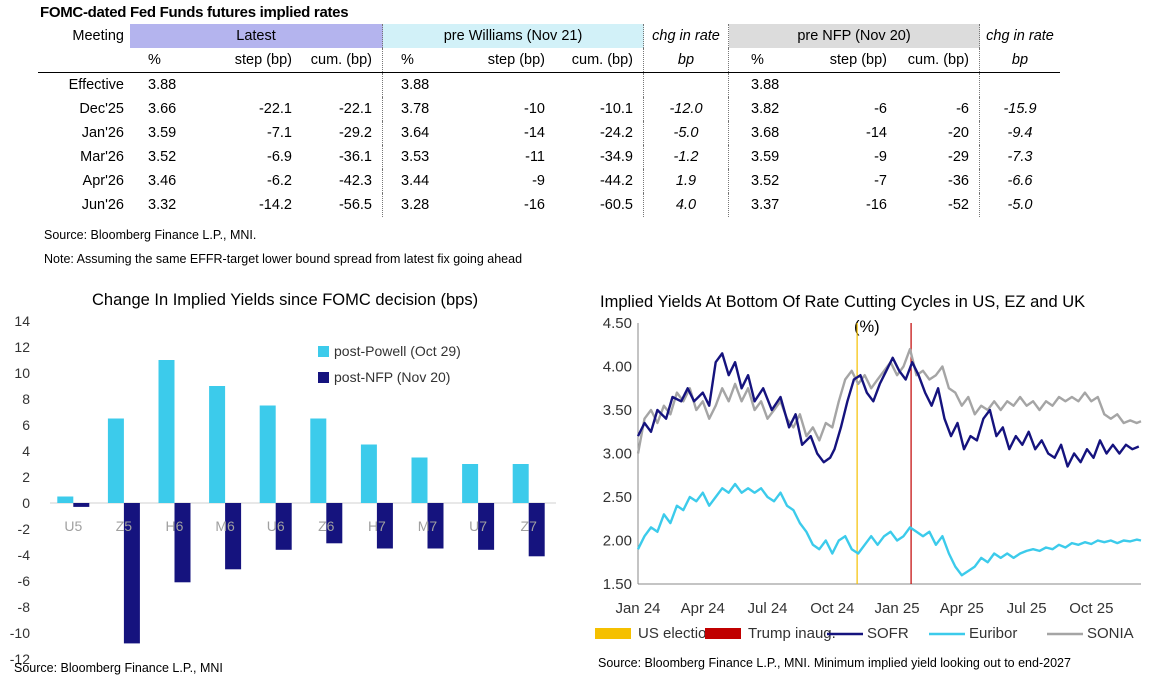 The width and height of the screenshot is (1154, 680). What do you see at coordinates (22, 321) in the screenshot?
I see `y-tick-label: 14` at bounding box center [22, 321].